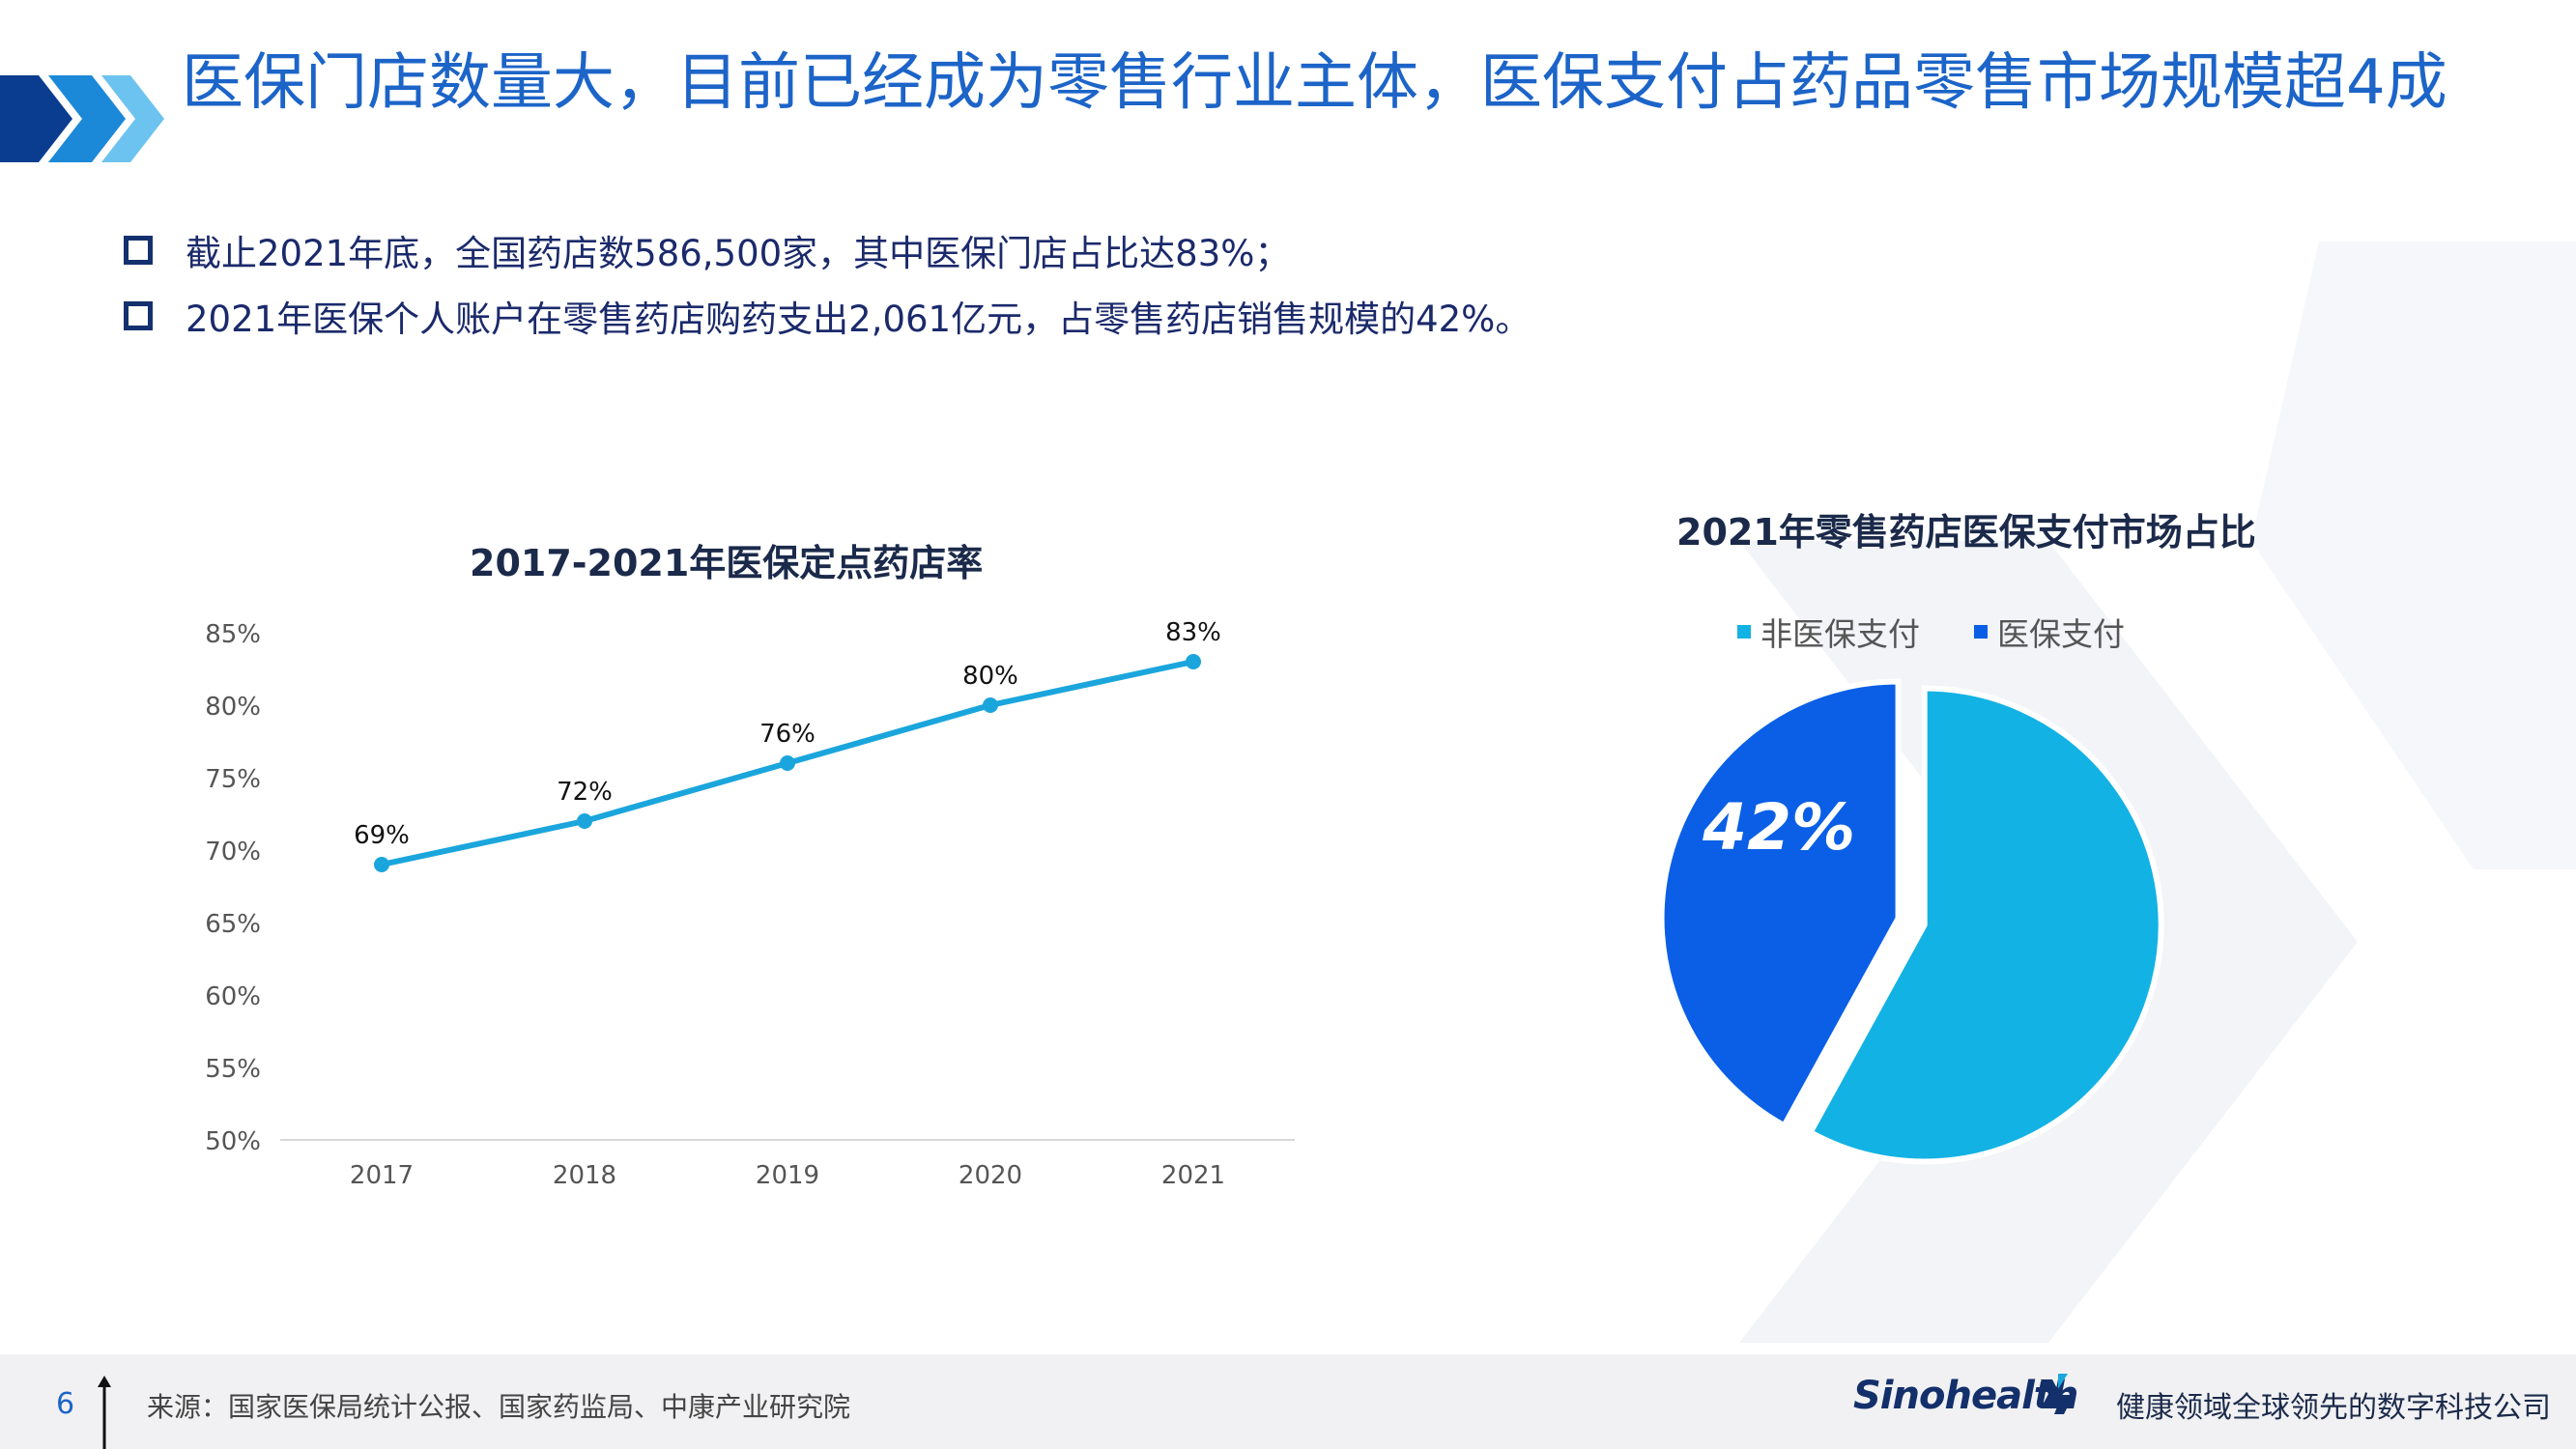 This screenshot has height=1449, width=2576. I want to click on logo-mark-icon, so click(2058, 1394).